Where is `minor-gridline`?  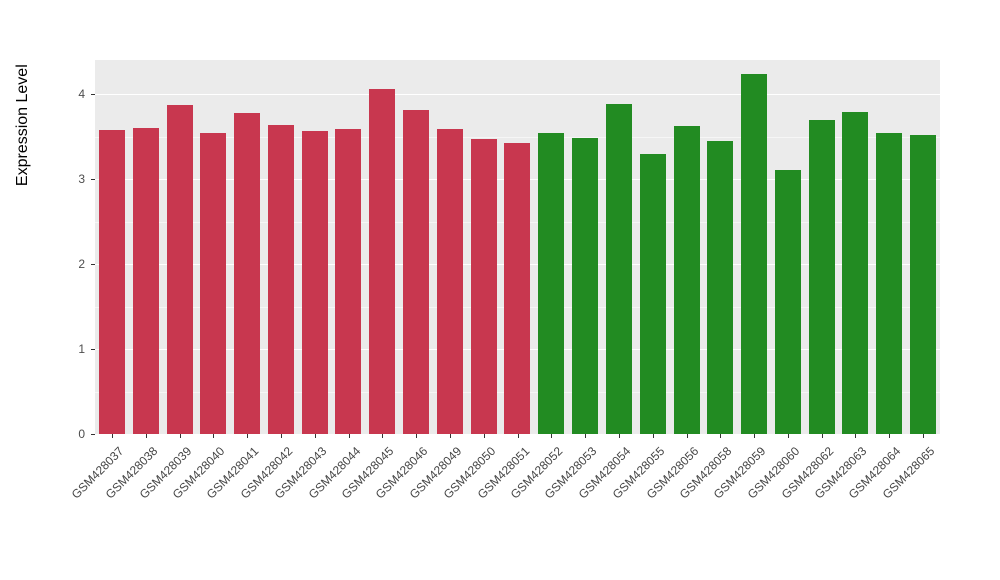 minor-gridline is located at coordinates (517, 137).